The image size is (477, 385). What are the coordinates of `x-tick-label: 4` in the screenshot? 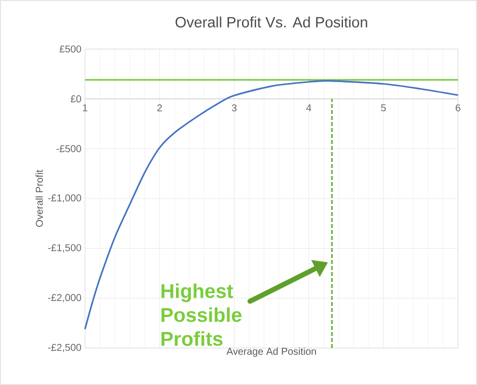 It's located at (309, 108).